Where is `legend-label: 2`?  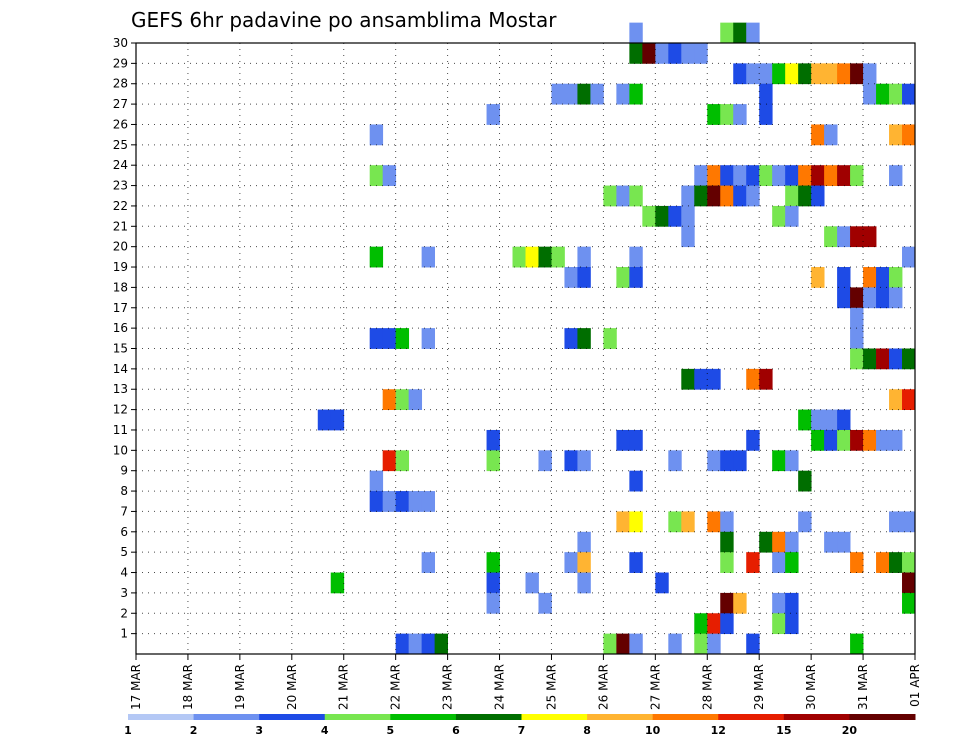 legend-label: 2 is located at coordinates (194, 730).